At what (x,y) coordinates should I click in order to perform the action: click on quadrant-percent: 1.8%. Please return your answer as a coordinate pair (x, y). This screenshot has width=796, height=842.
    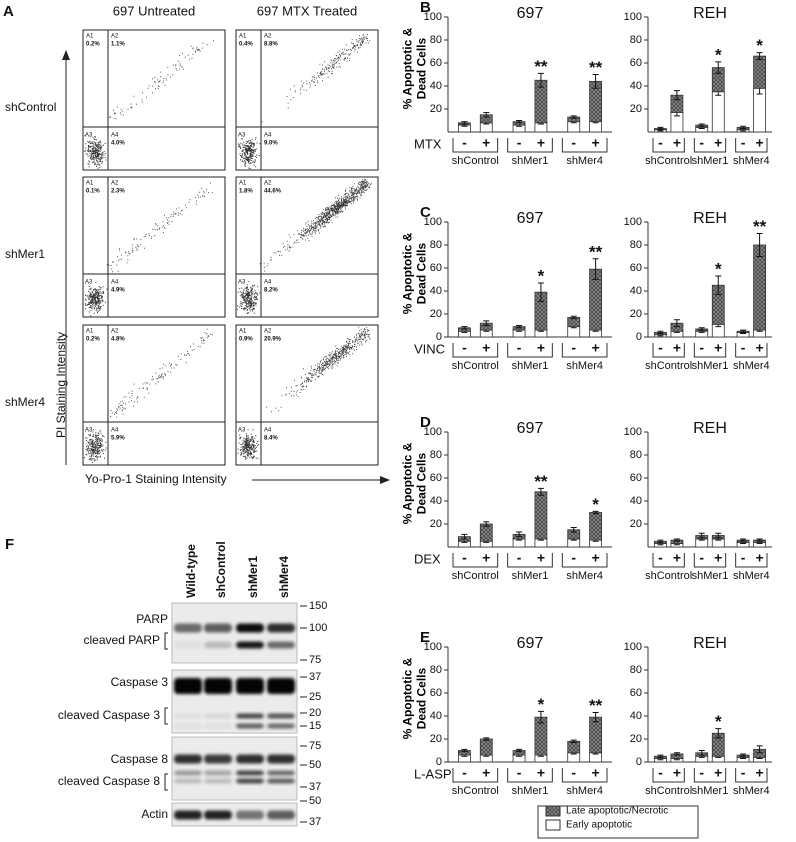
    Looking at the image, I should click on (246, 192).